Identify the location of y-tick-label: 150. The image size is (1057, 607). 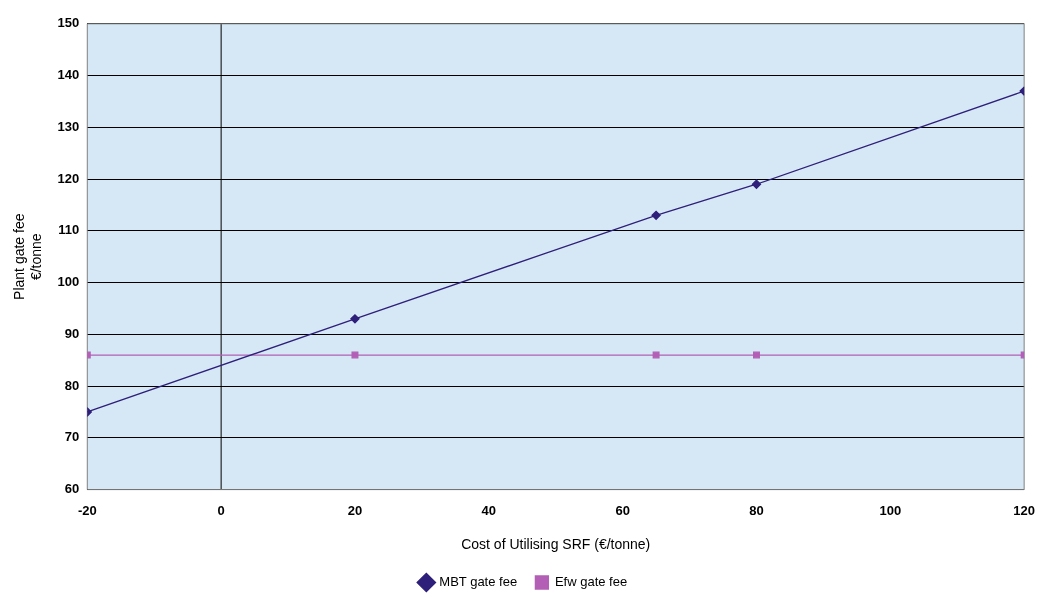
(68, 23).